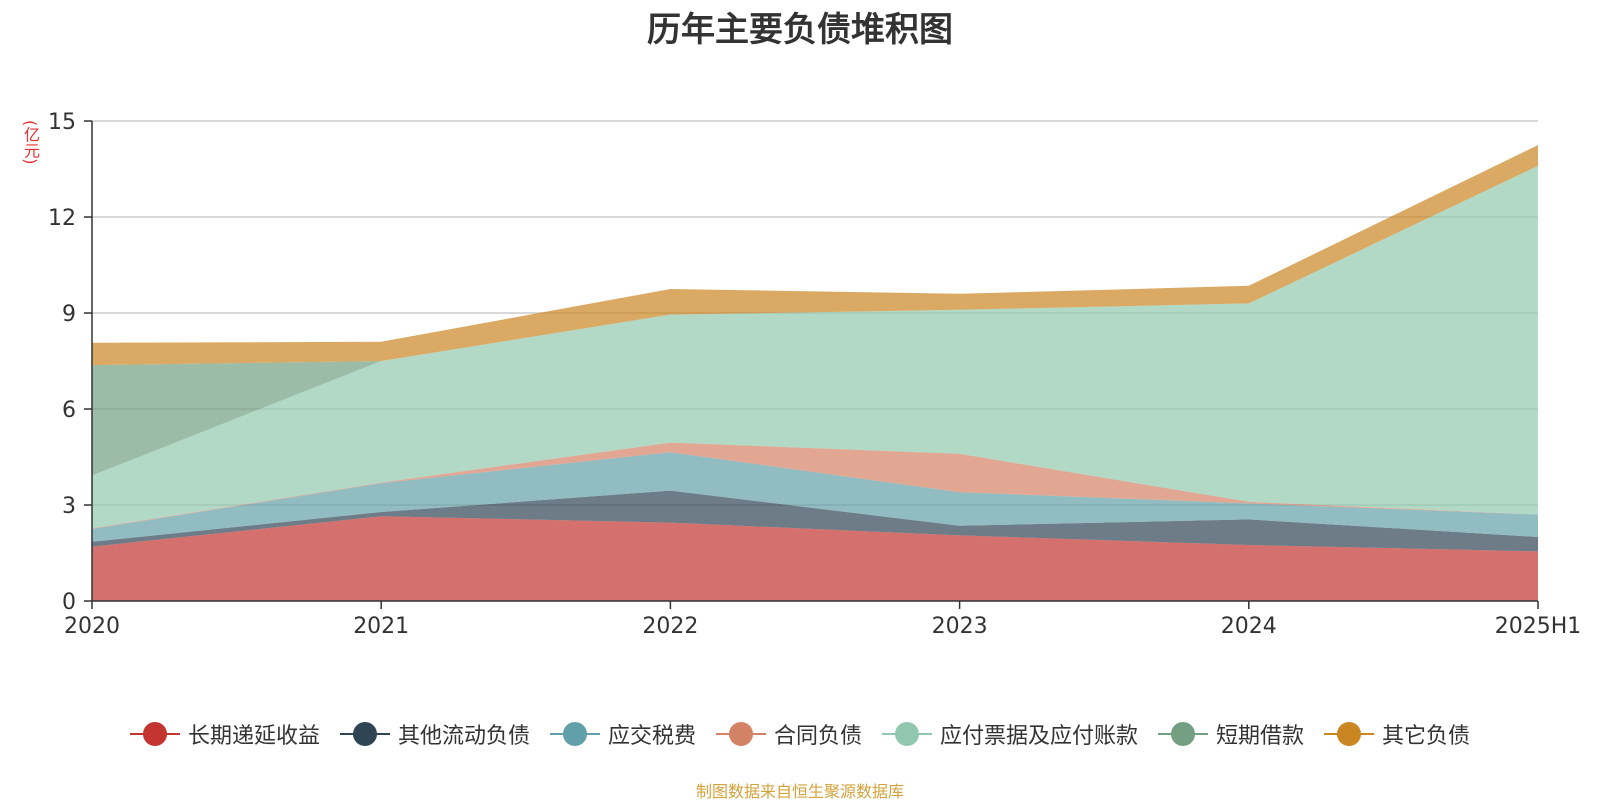  I want to click on legend-item-0: 长期递延收益, so click(224, 734).